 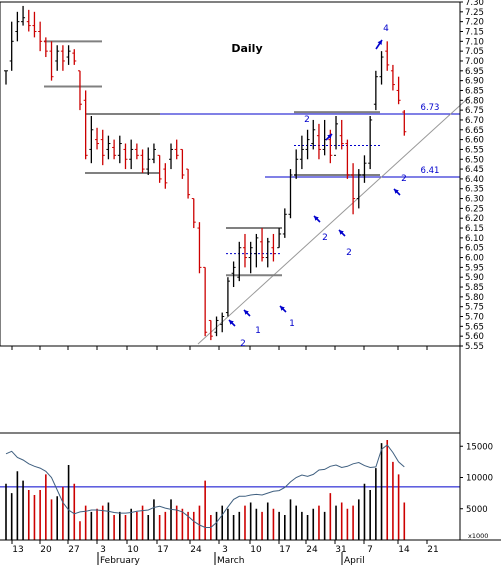 I want to click on price-tick-label: 5.85, so click(x=474, y=288).